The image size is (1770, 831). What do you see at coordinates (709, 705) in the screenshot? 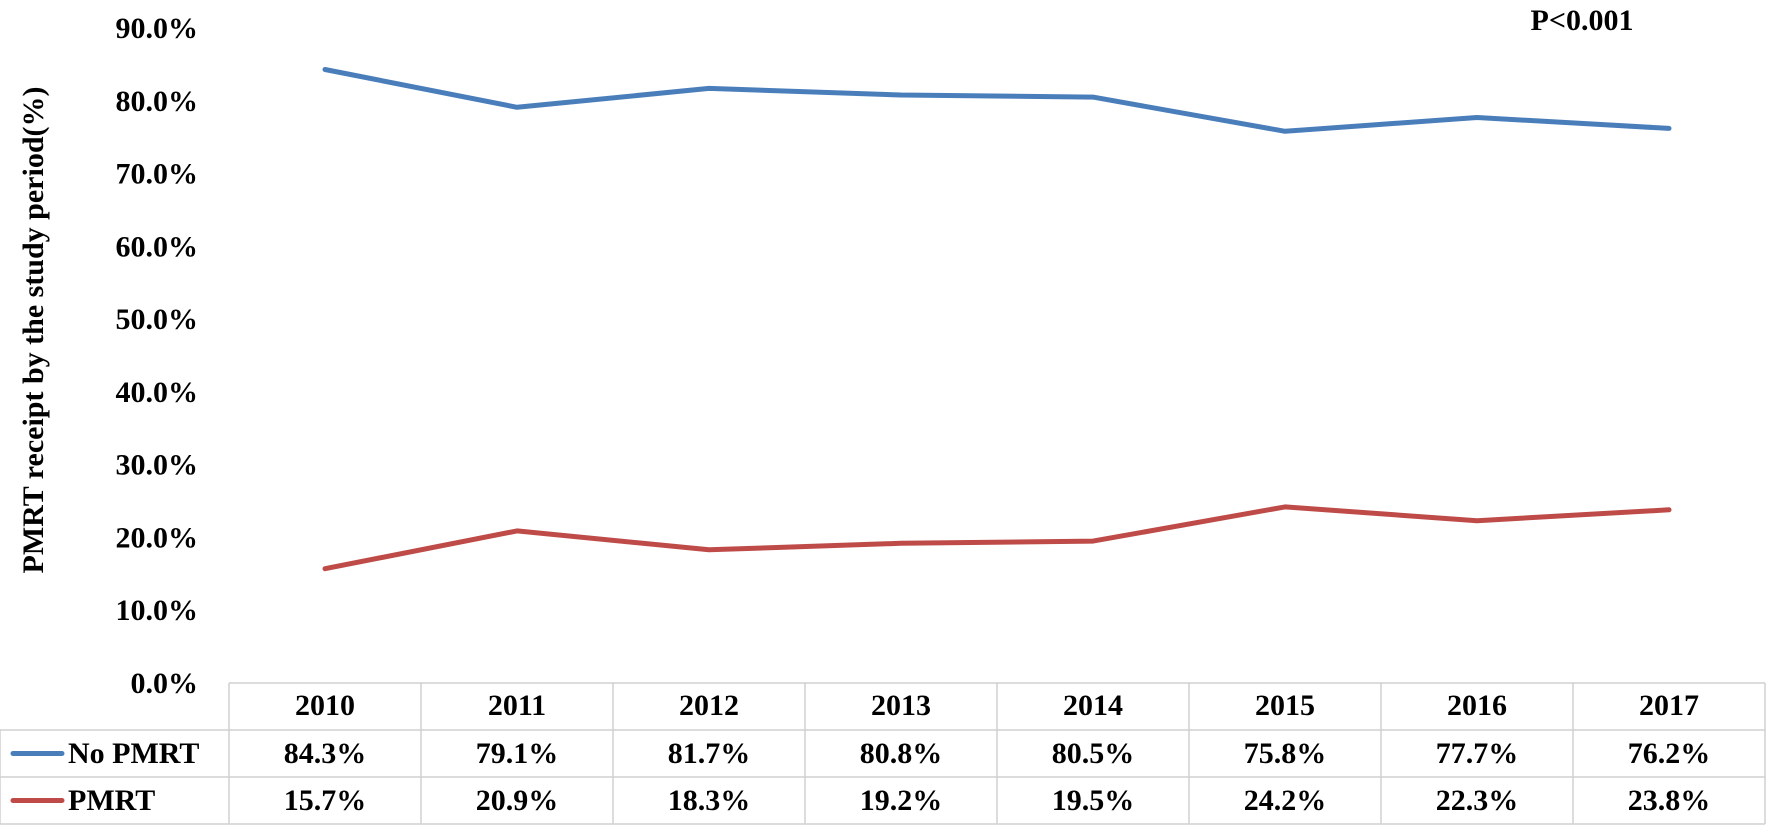
I see `x-category-label: 2012` at bounding box center [709, 705].